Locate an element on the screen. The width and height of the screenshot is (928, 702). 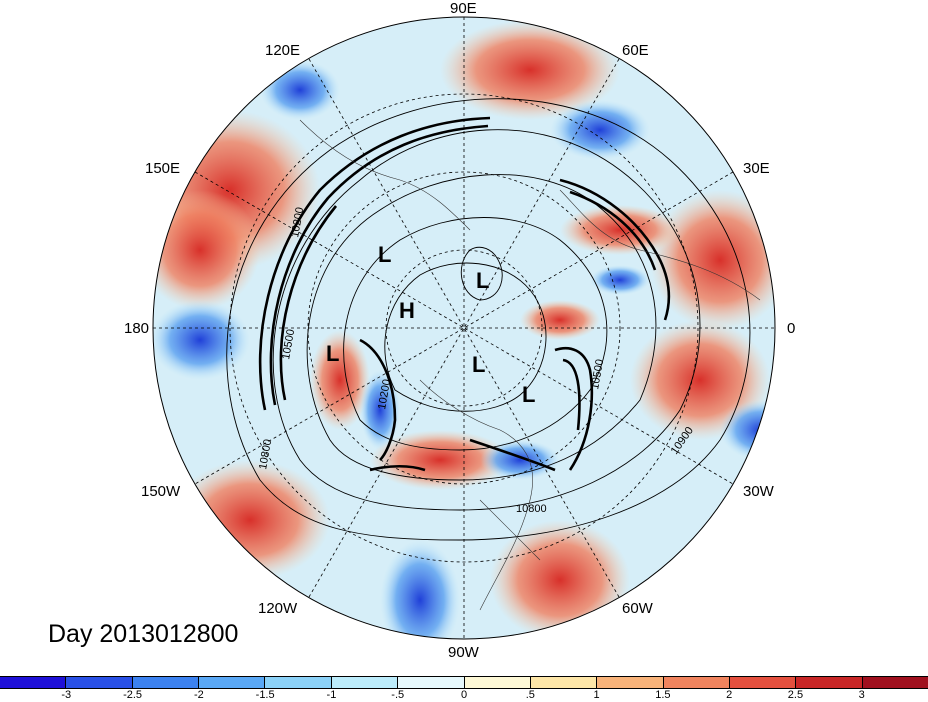
colorbar-tick-label: -.5 is located at coordinates (398, 695).